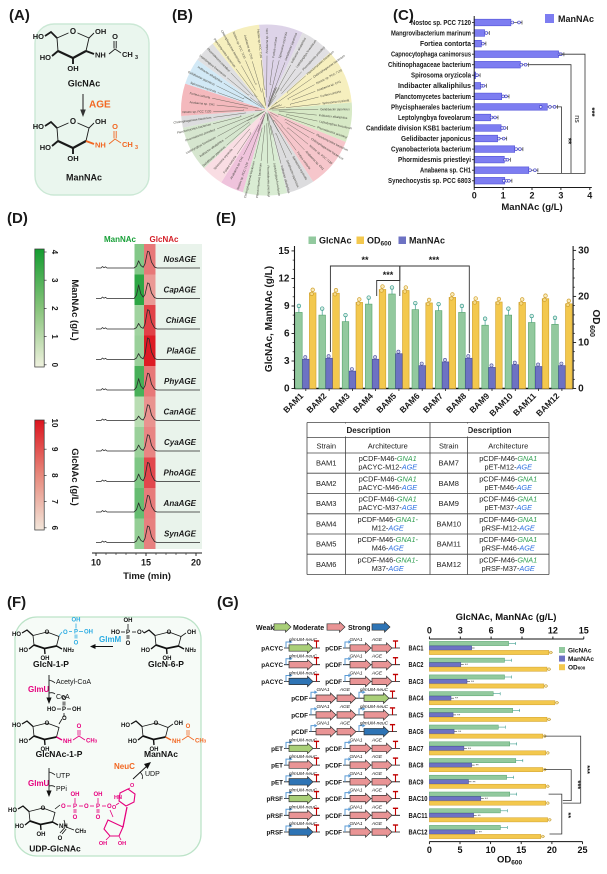  What do you see at coordinates (326, 523) in the screenshot?
I see `svg-text: BAM4` at bounding box center [326, 523].